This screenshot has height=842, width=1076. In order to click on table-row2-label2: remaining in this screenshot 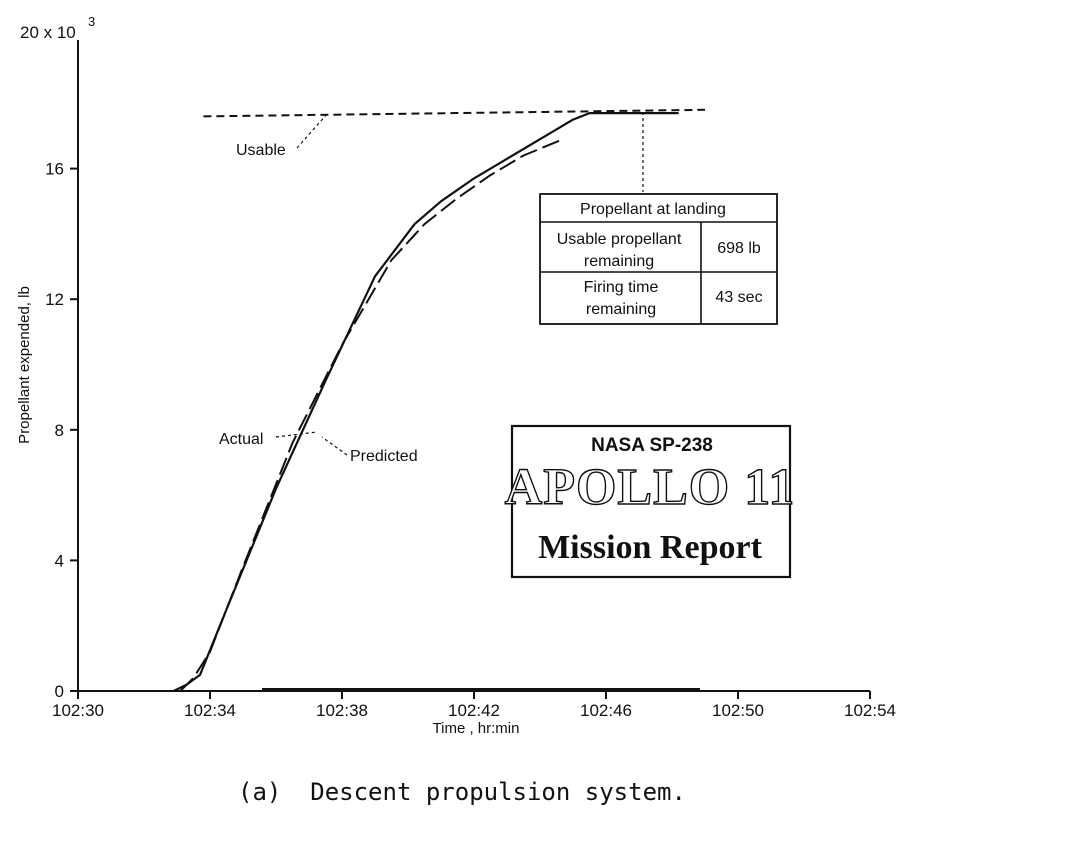, I will do `click(621, 309)`.